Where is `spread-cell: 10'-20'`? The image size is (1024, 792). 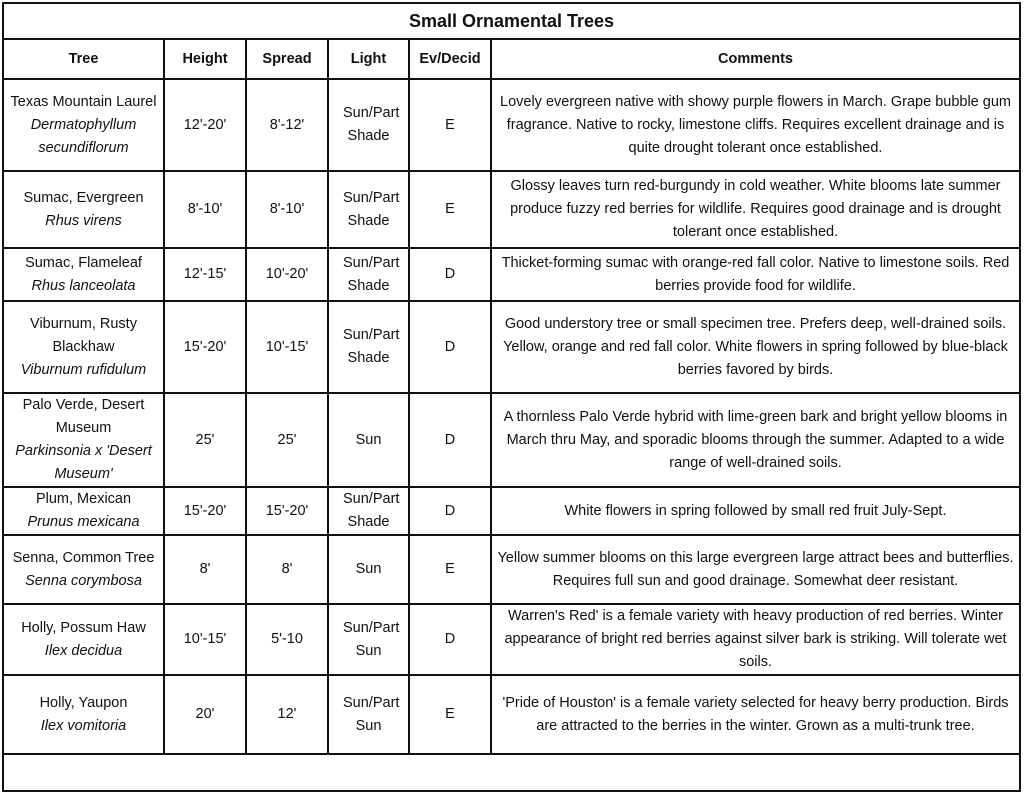 spread-cell: 10'-20' is located at coordinates (287, 274).